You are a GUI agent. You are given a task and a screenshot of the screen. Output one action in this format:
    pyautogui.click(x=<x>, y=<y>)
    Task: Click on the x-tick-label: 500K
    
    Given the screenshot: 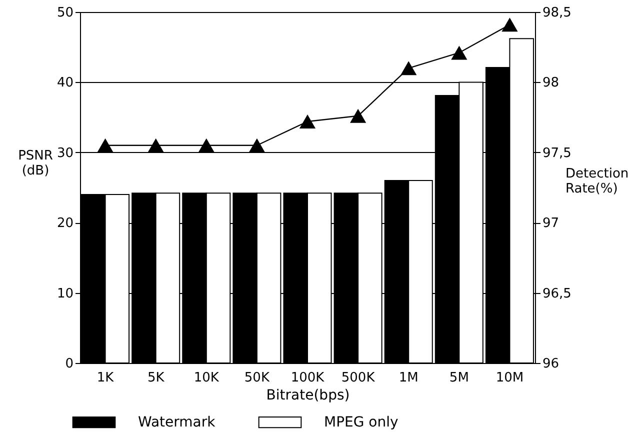 What is the action you would take?
    pyautogui.click(x=358, y=378)
    